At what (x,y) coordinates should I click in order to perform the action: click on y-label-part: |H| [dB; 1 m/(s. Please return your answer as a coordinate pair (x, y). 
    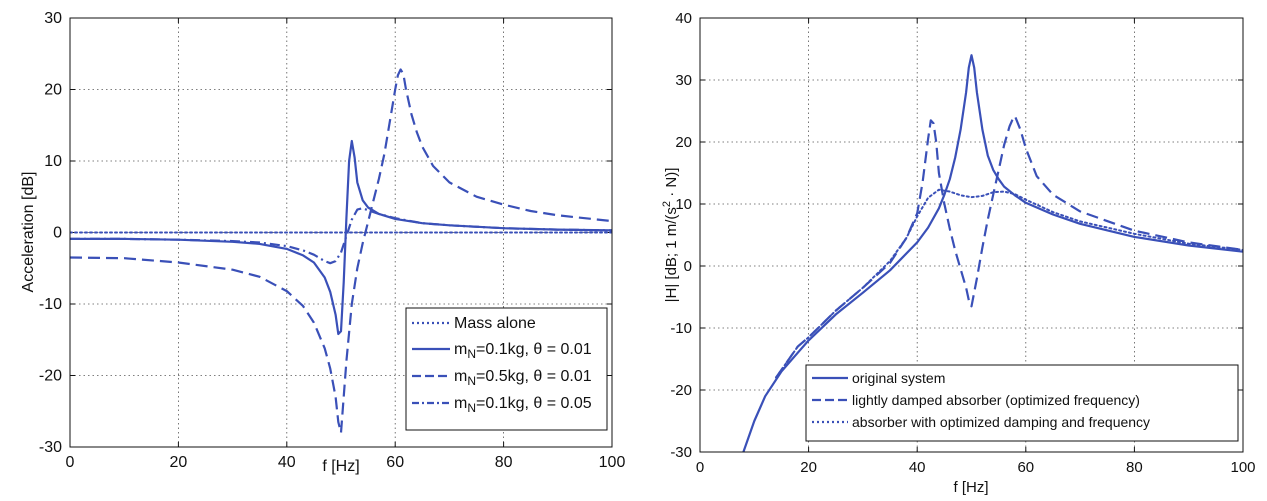
    Looking at the image, I should click on (671, 254).